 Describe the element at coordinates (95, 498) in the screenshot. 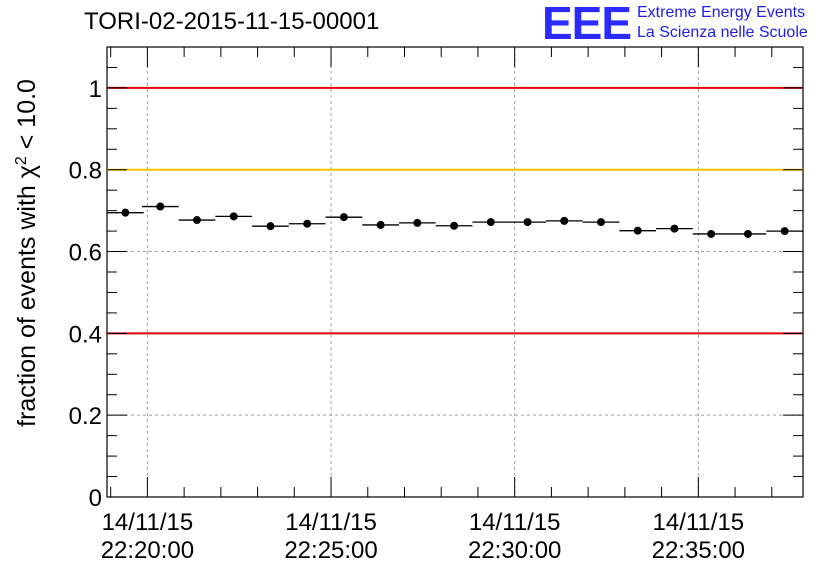

I see `y-tick-label: 0` at that location.